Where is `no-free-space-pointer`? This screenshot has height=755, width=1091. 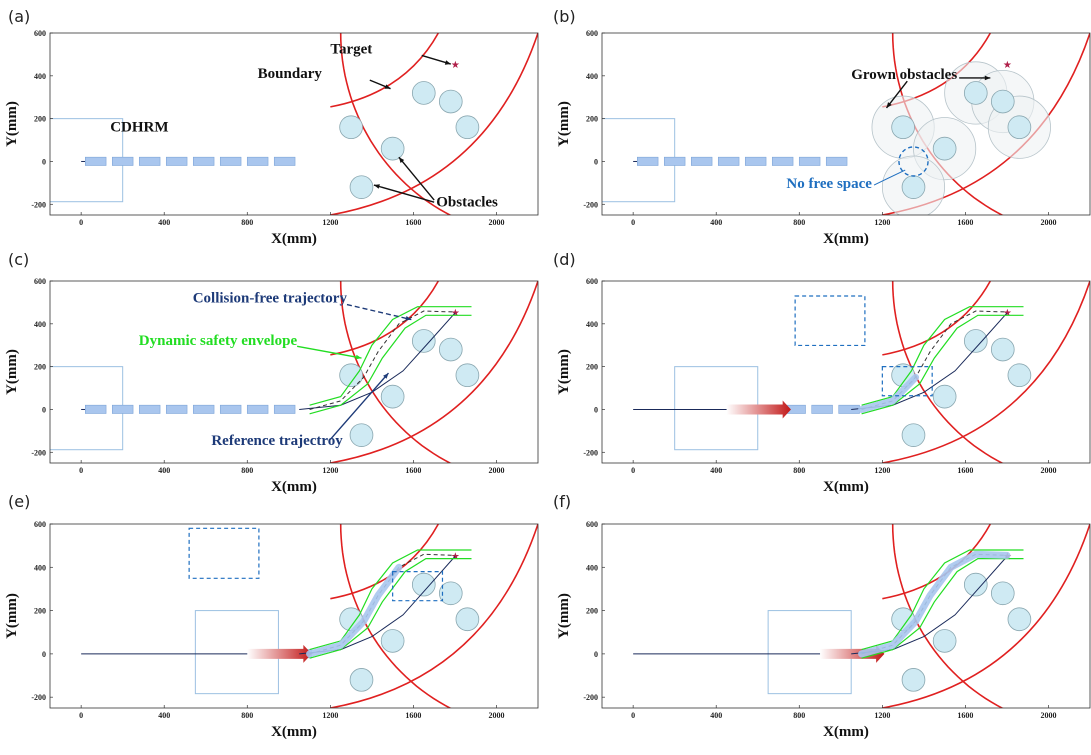
no-free-space-pointer is located at coordinates (889, 177).